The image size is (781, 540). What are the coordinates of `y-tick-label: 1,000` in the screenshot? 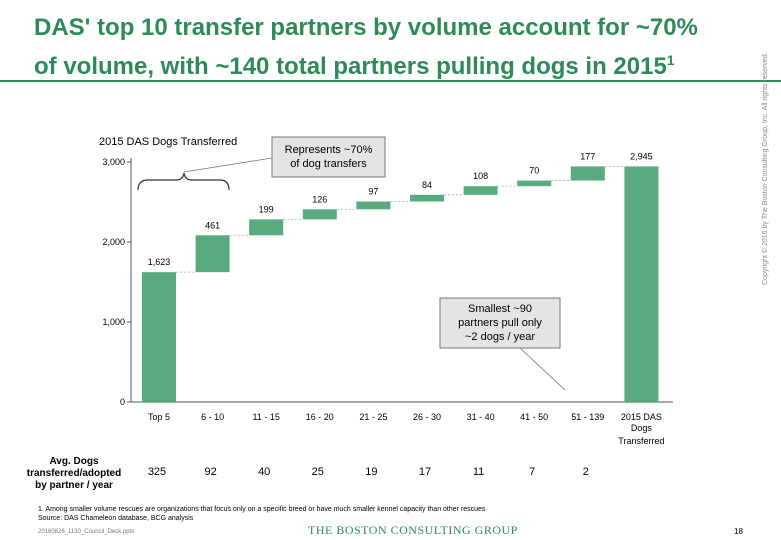 It's located at (113, 322).